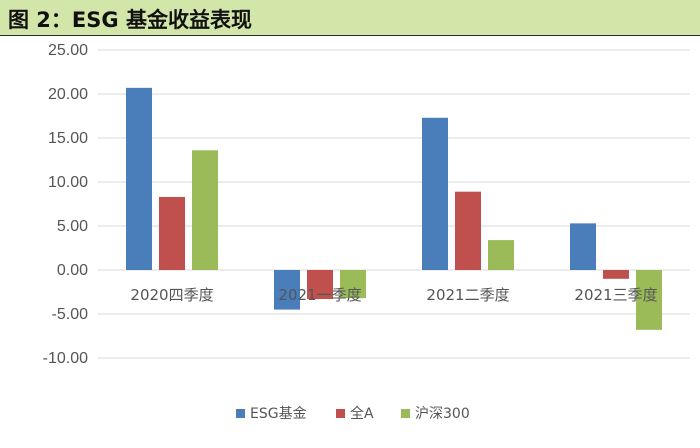 The height and width of the screenshot is (448, 700). What do you see at coordinates (615, 295) in the screenshot?
I see `x-category-label: 2021三季度` at bounding box center [615, 295].